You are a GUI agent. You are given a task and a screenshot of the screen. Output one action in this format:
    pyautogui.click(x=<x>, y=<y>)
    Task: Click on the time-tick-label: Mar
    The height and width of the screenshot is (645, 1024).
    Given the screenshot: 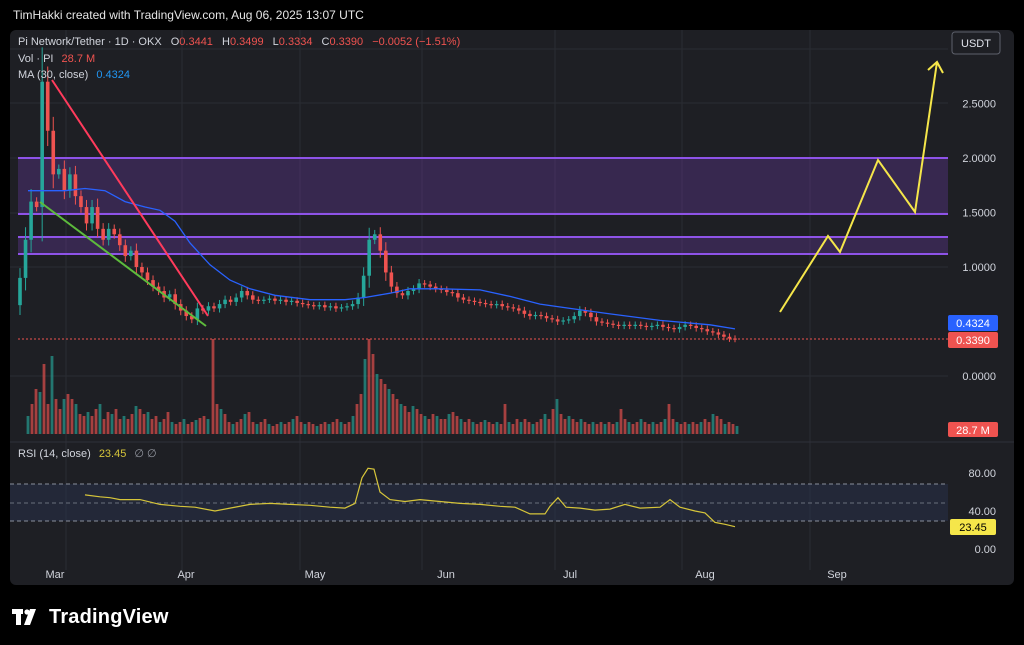 What is the action you would take?
    pyautogui.click(x=55, y=575)
    